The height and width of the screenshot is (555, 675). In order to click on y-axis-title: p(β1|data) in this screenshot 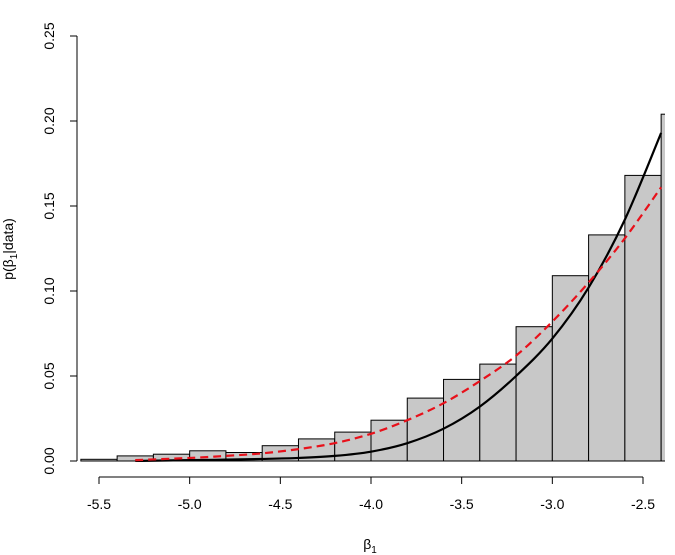, I will do `click(10, 249)`.